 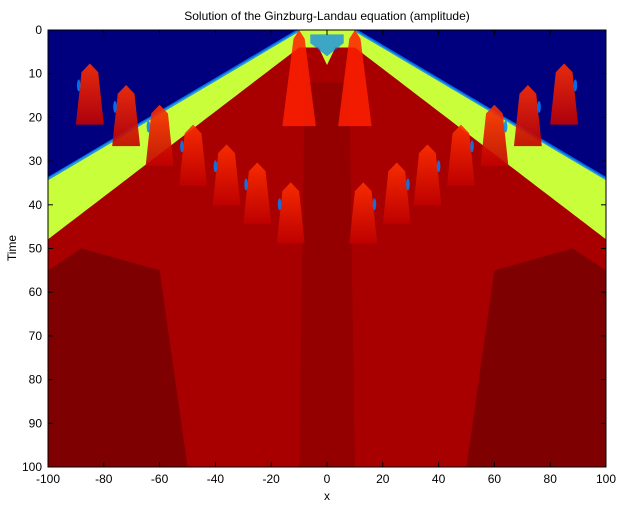 I want to click on x-tick-label: -80, so click(x=104, y=479).